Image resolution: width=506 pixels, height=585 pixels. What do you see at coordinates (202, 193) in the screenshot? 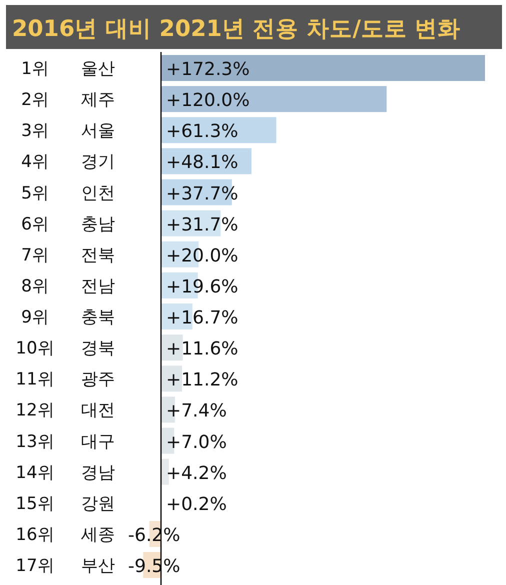
I see `data-label: +37.7%` at bounding box center [202, 193].